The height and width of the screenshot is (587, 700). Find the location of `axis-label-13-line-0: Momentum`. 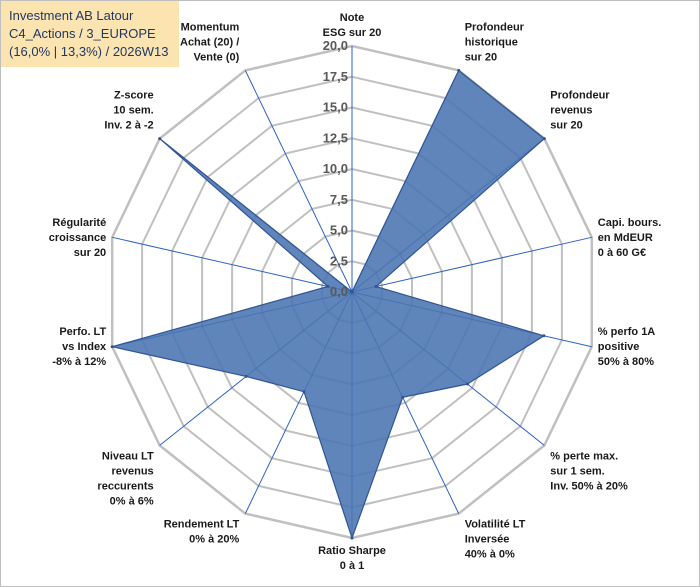

axis-label-13-line-0: Momentum is located at coordinates (210, 27).